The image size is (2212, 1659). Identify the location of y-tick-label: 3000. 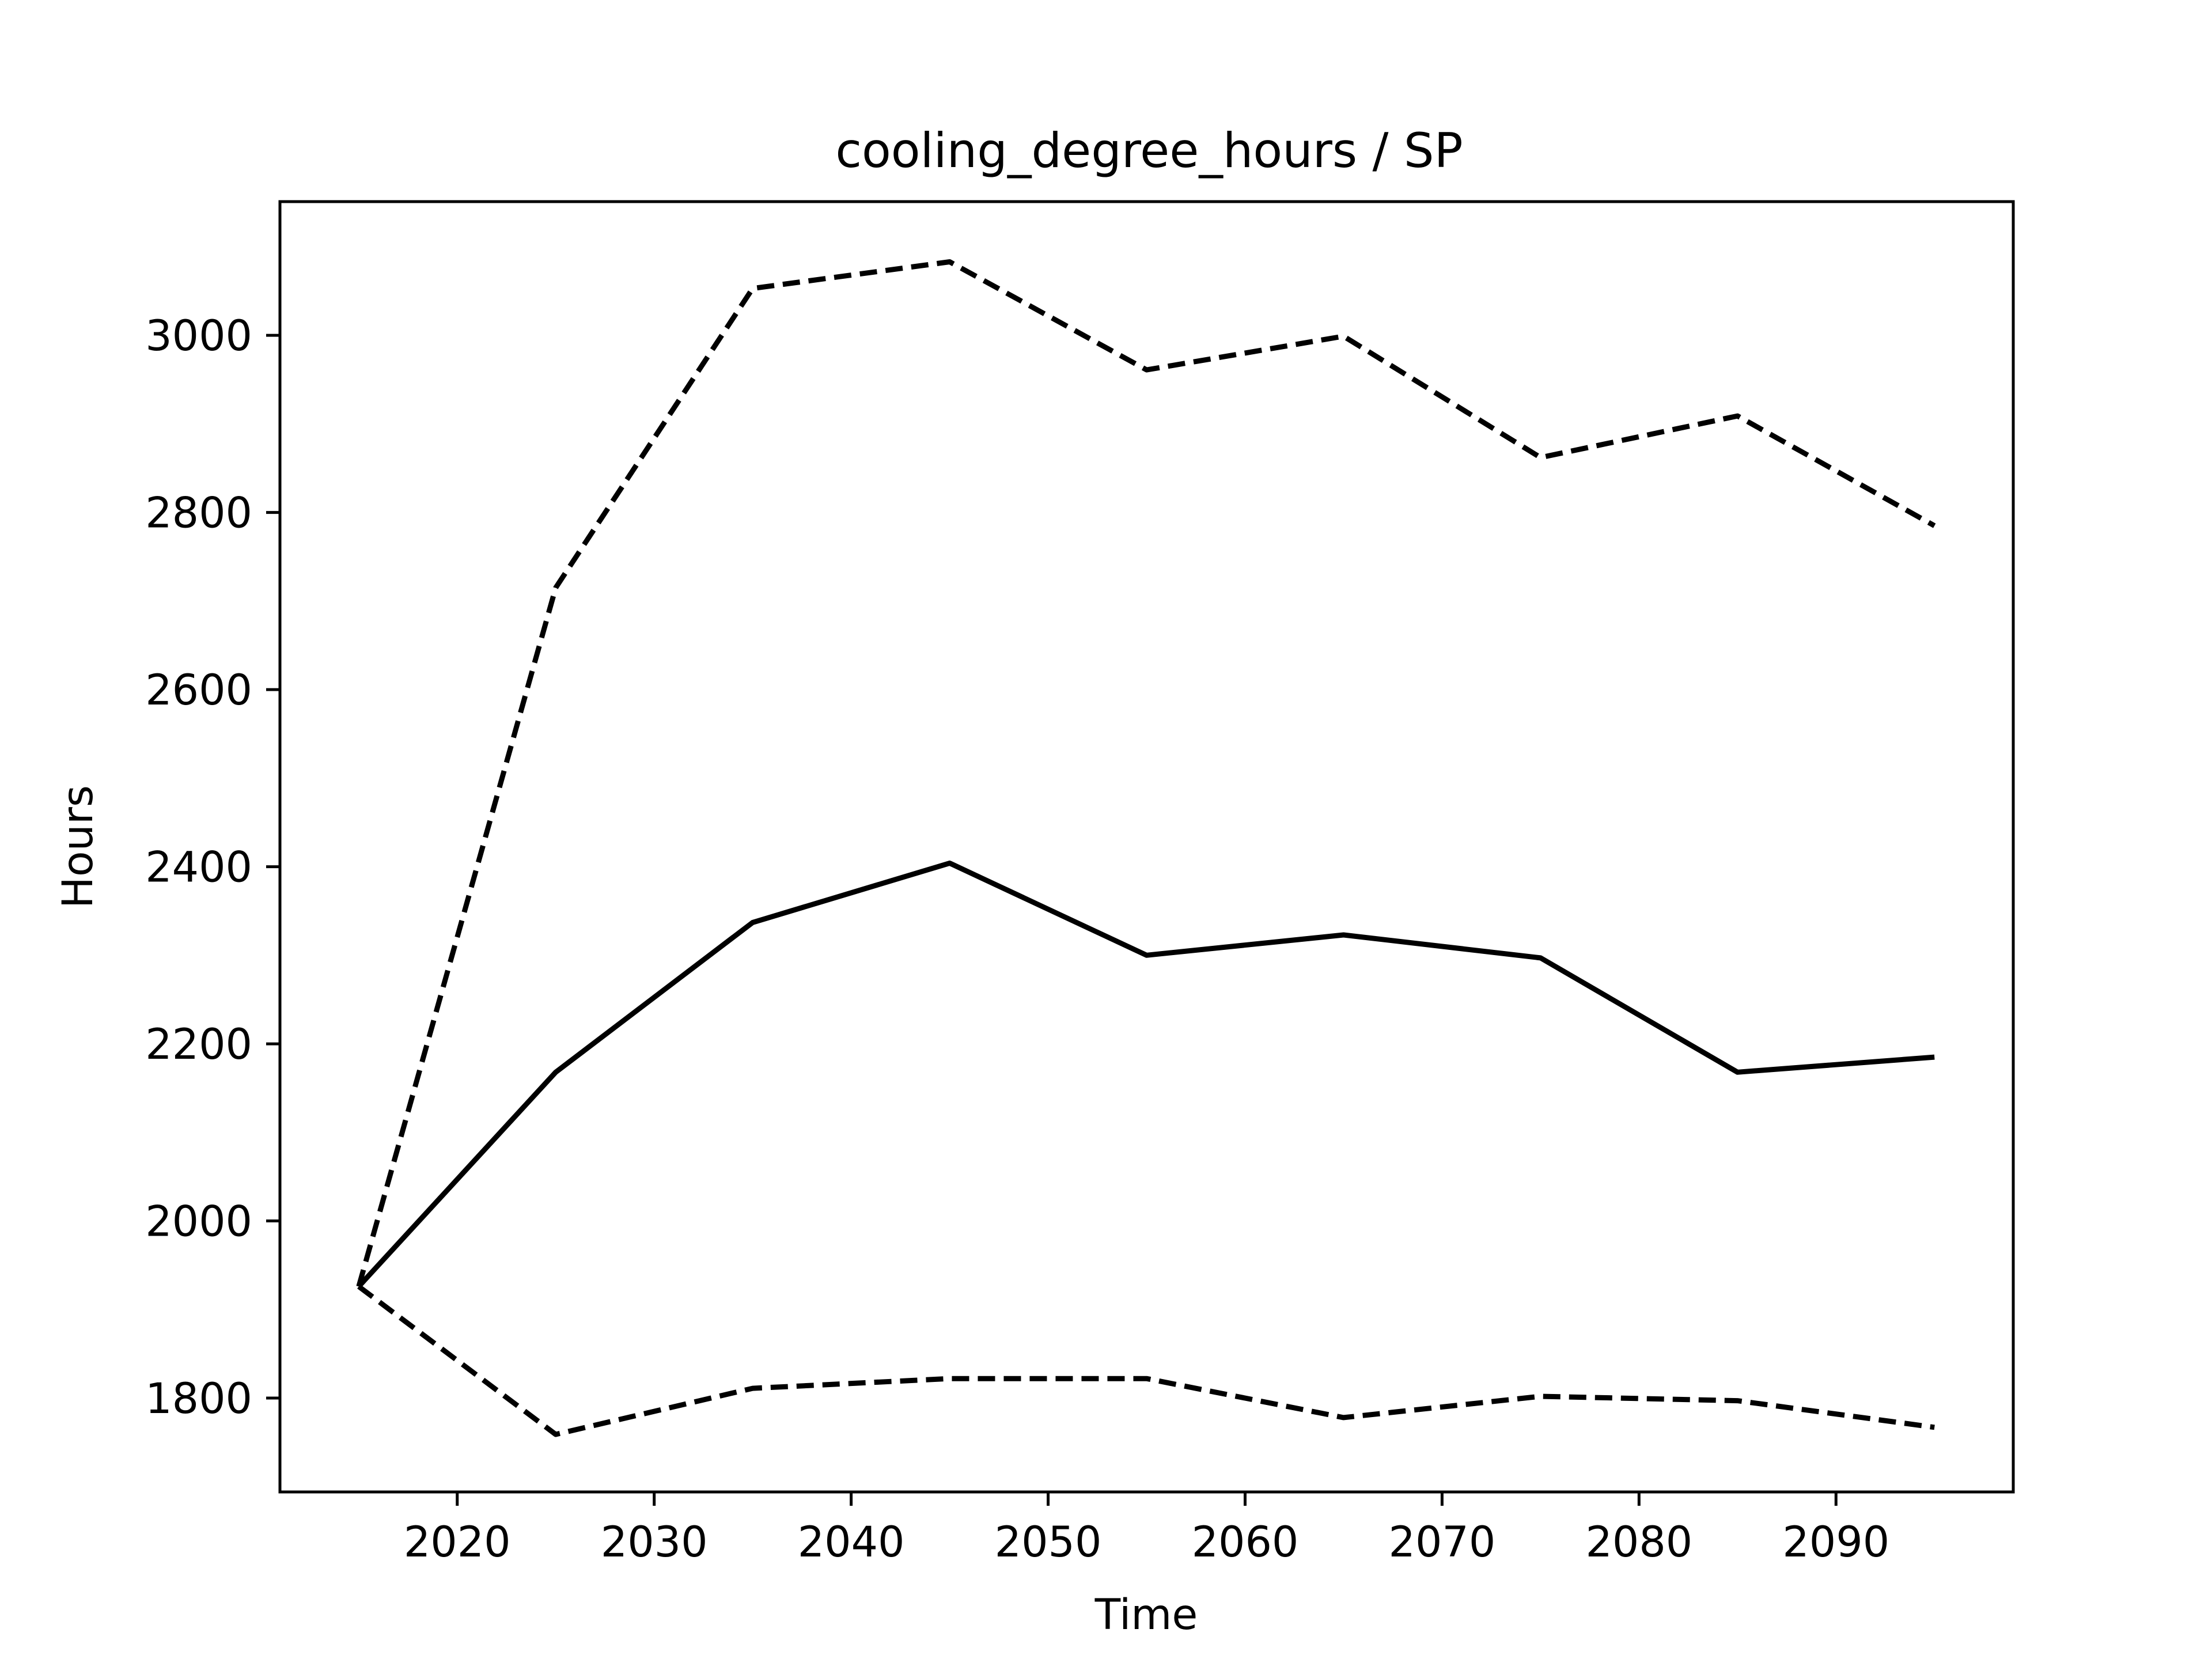
(198, 336).